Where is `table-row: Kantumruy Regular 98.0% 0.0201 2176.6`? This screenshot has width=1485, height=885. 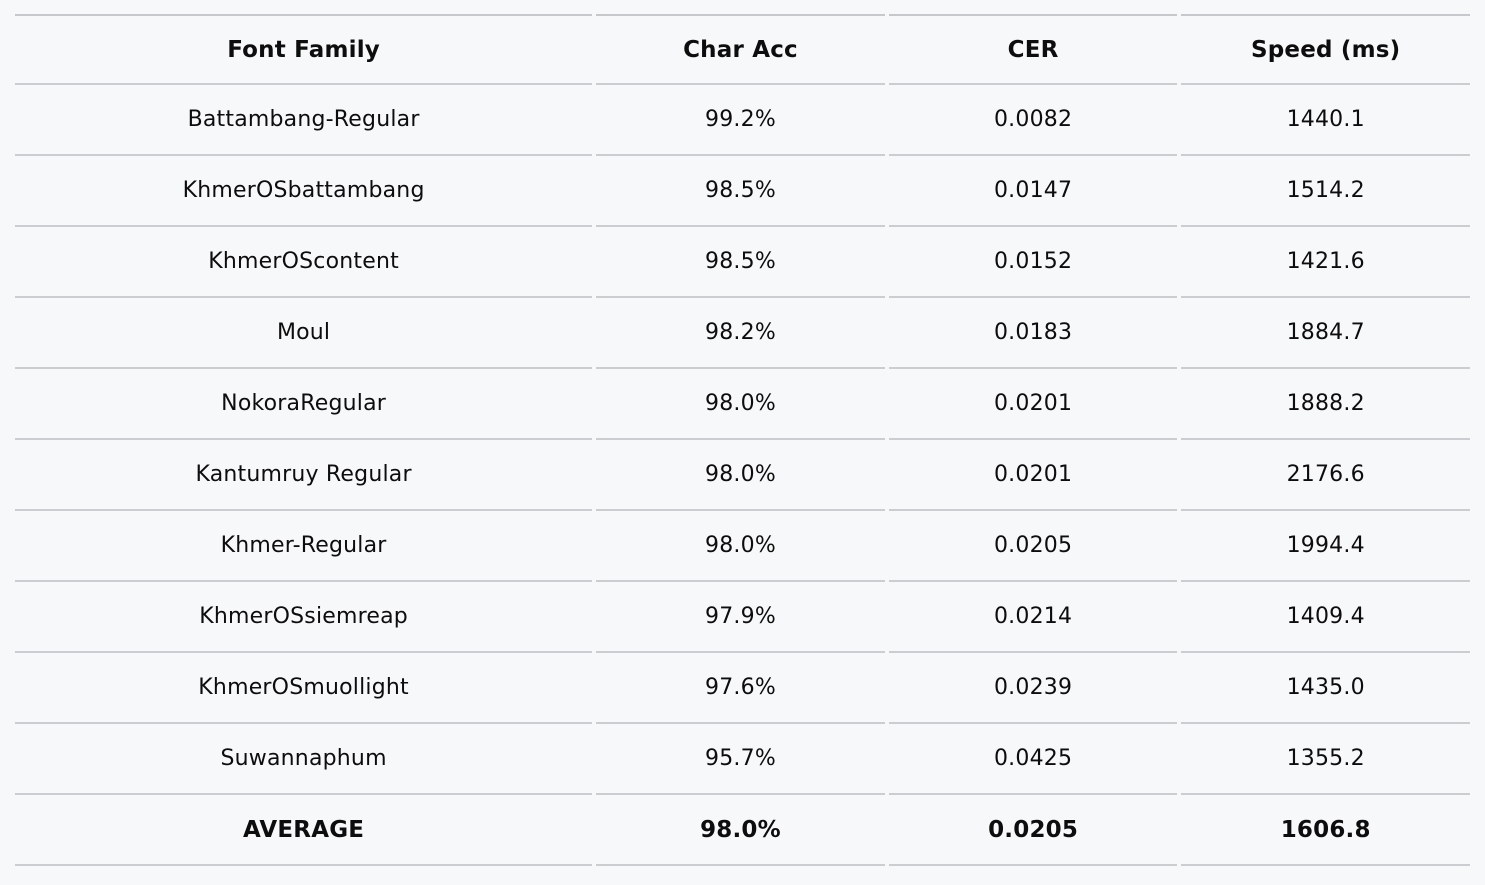 table-row: Kantumruy Regular 98.0% 0.0201 2176.6 is located at coordinates (742, 475).